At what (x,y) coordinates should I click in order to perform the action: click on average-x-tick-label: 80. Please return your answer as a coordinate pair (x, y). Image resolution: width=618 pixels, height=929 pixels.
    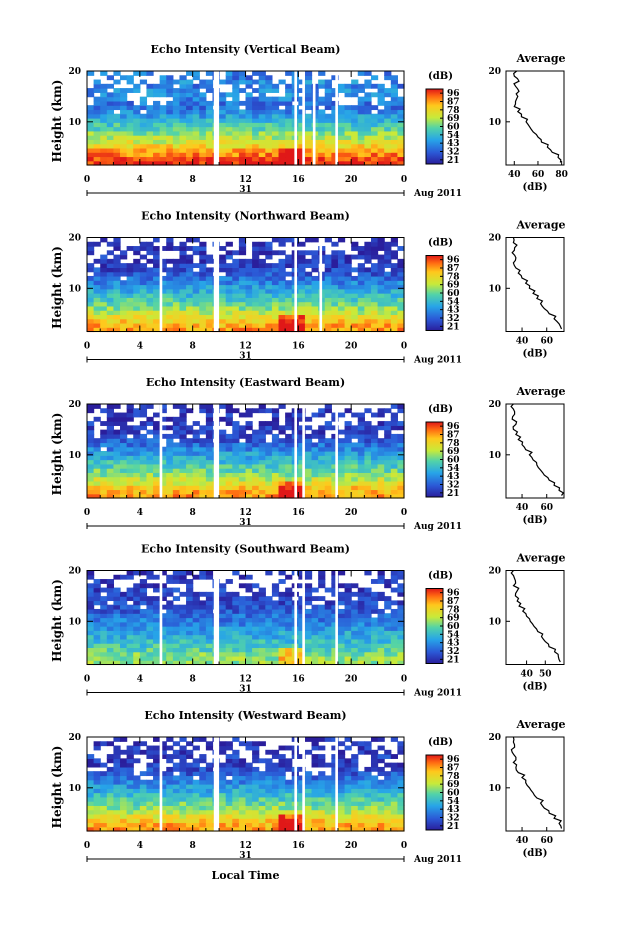
    Looking at the image, I should click on (561, 175).